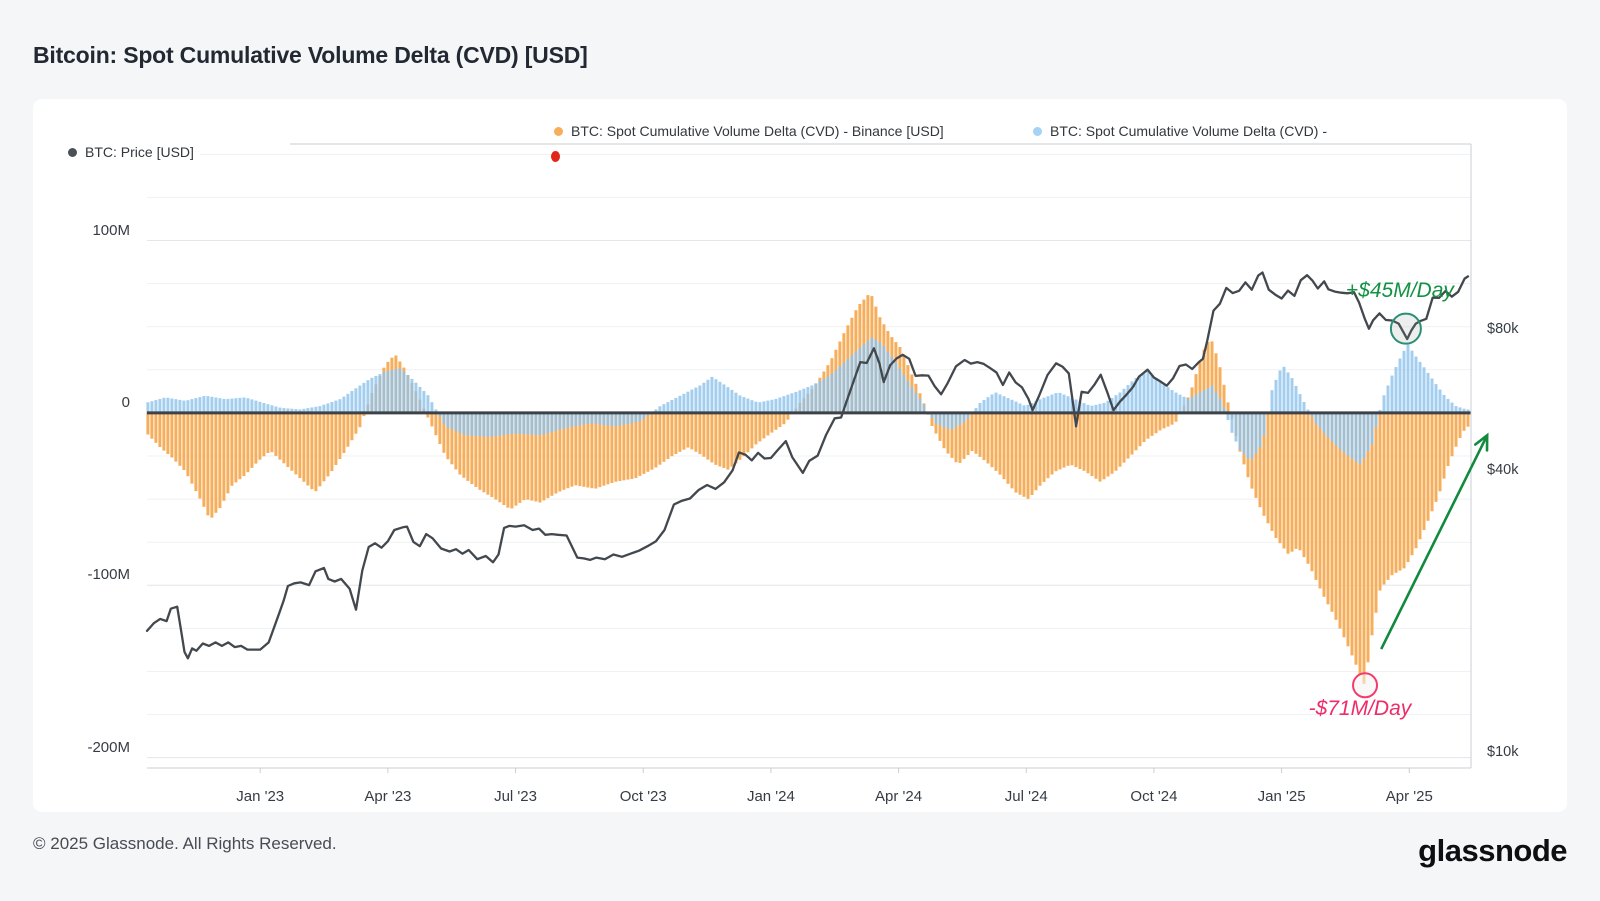 This screenshot has height=901, width=1600. What do you see at coordinates (125, 402) in the screenshot?
I see `y-left-tick-label: 0` at bounding box center [125, 402].